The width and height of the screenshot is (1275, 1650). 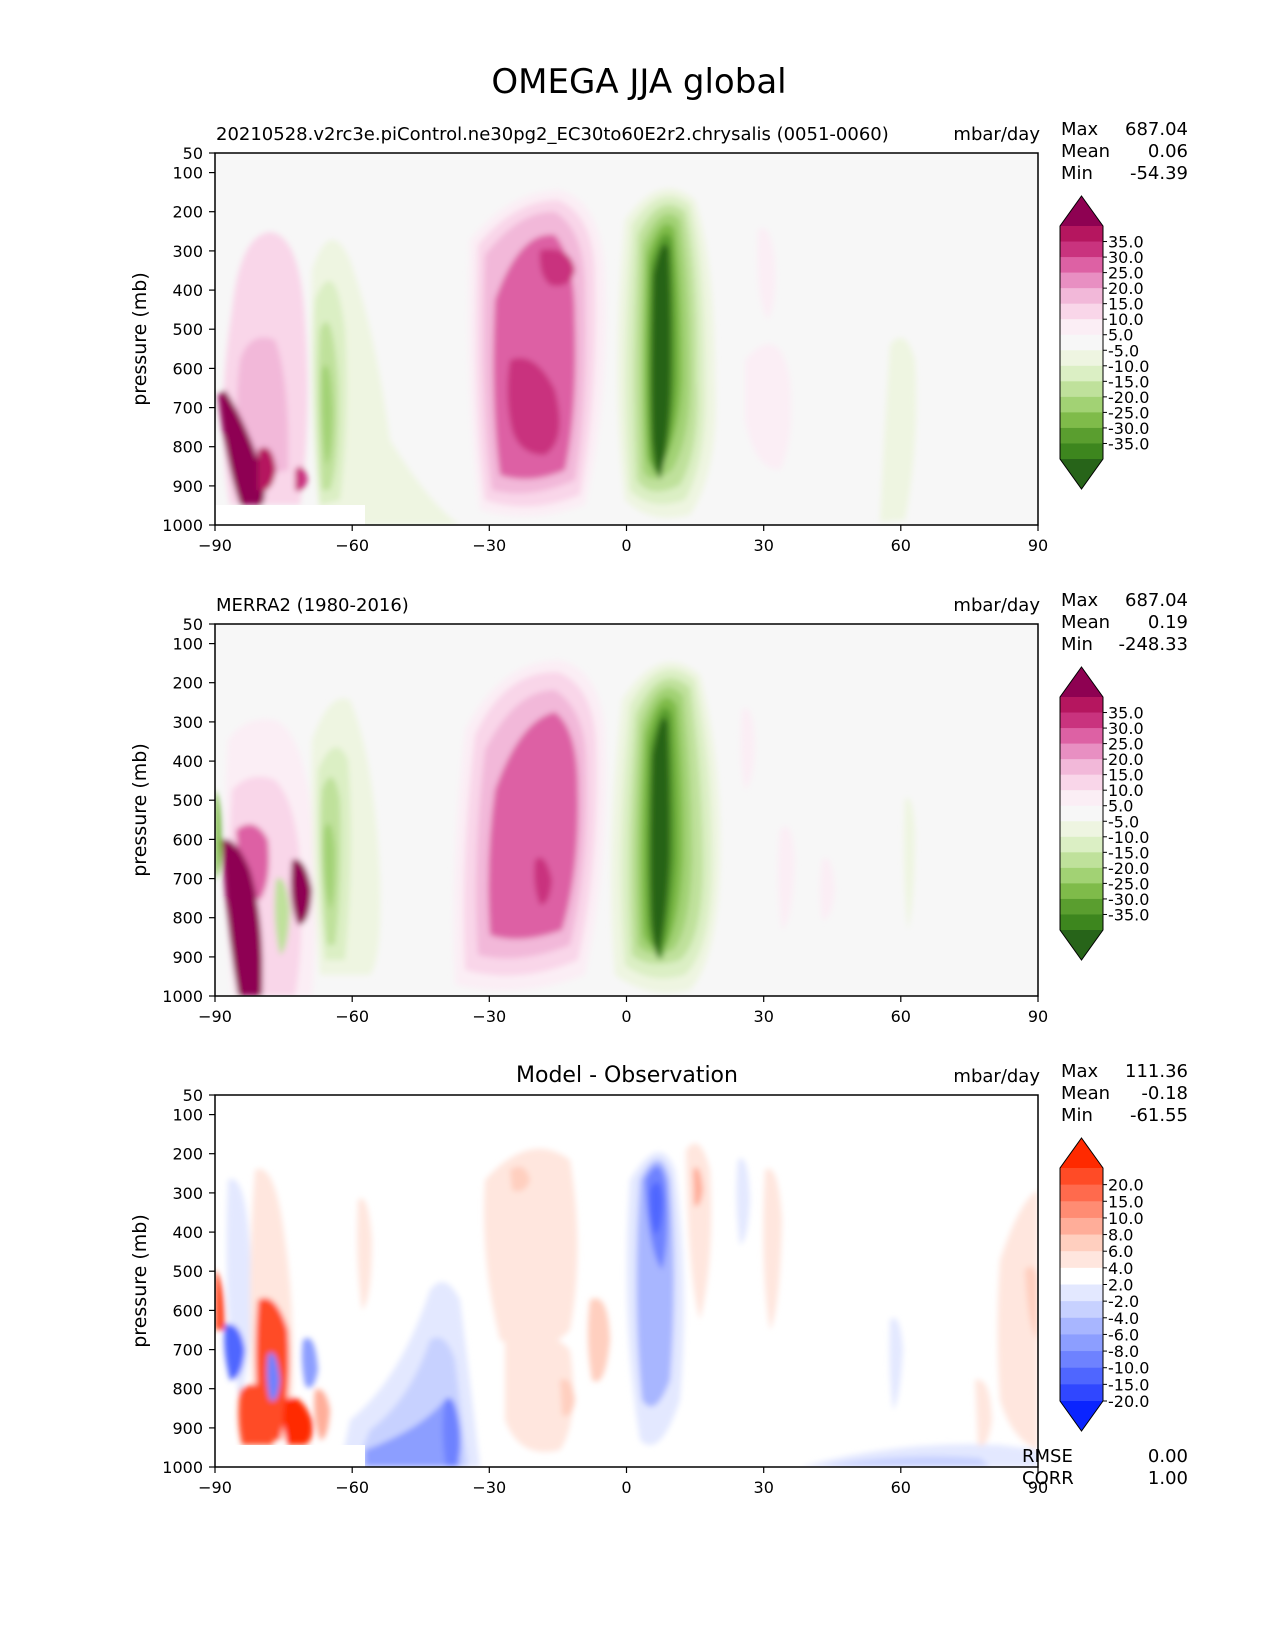 I want to click on x-tick-label: −60, so click(x=352, y=1487).